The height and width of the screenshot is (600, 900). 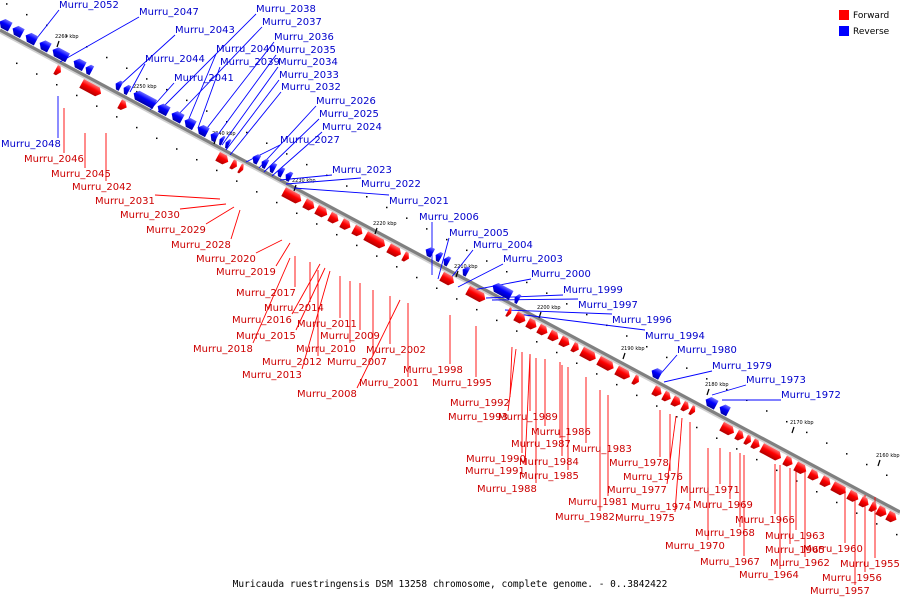 What do you see at coordinates (327, 394) in the screenshot?
I see `forward-gene-label: Murru_2008` at bounding box center [327, 394].